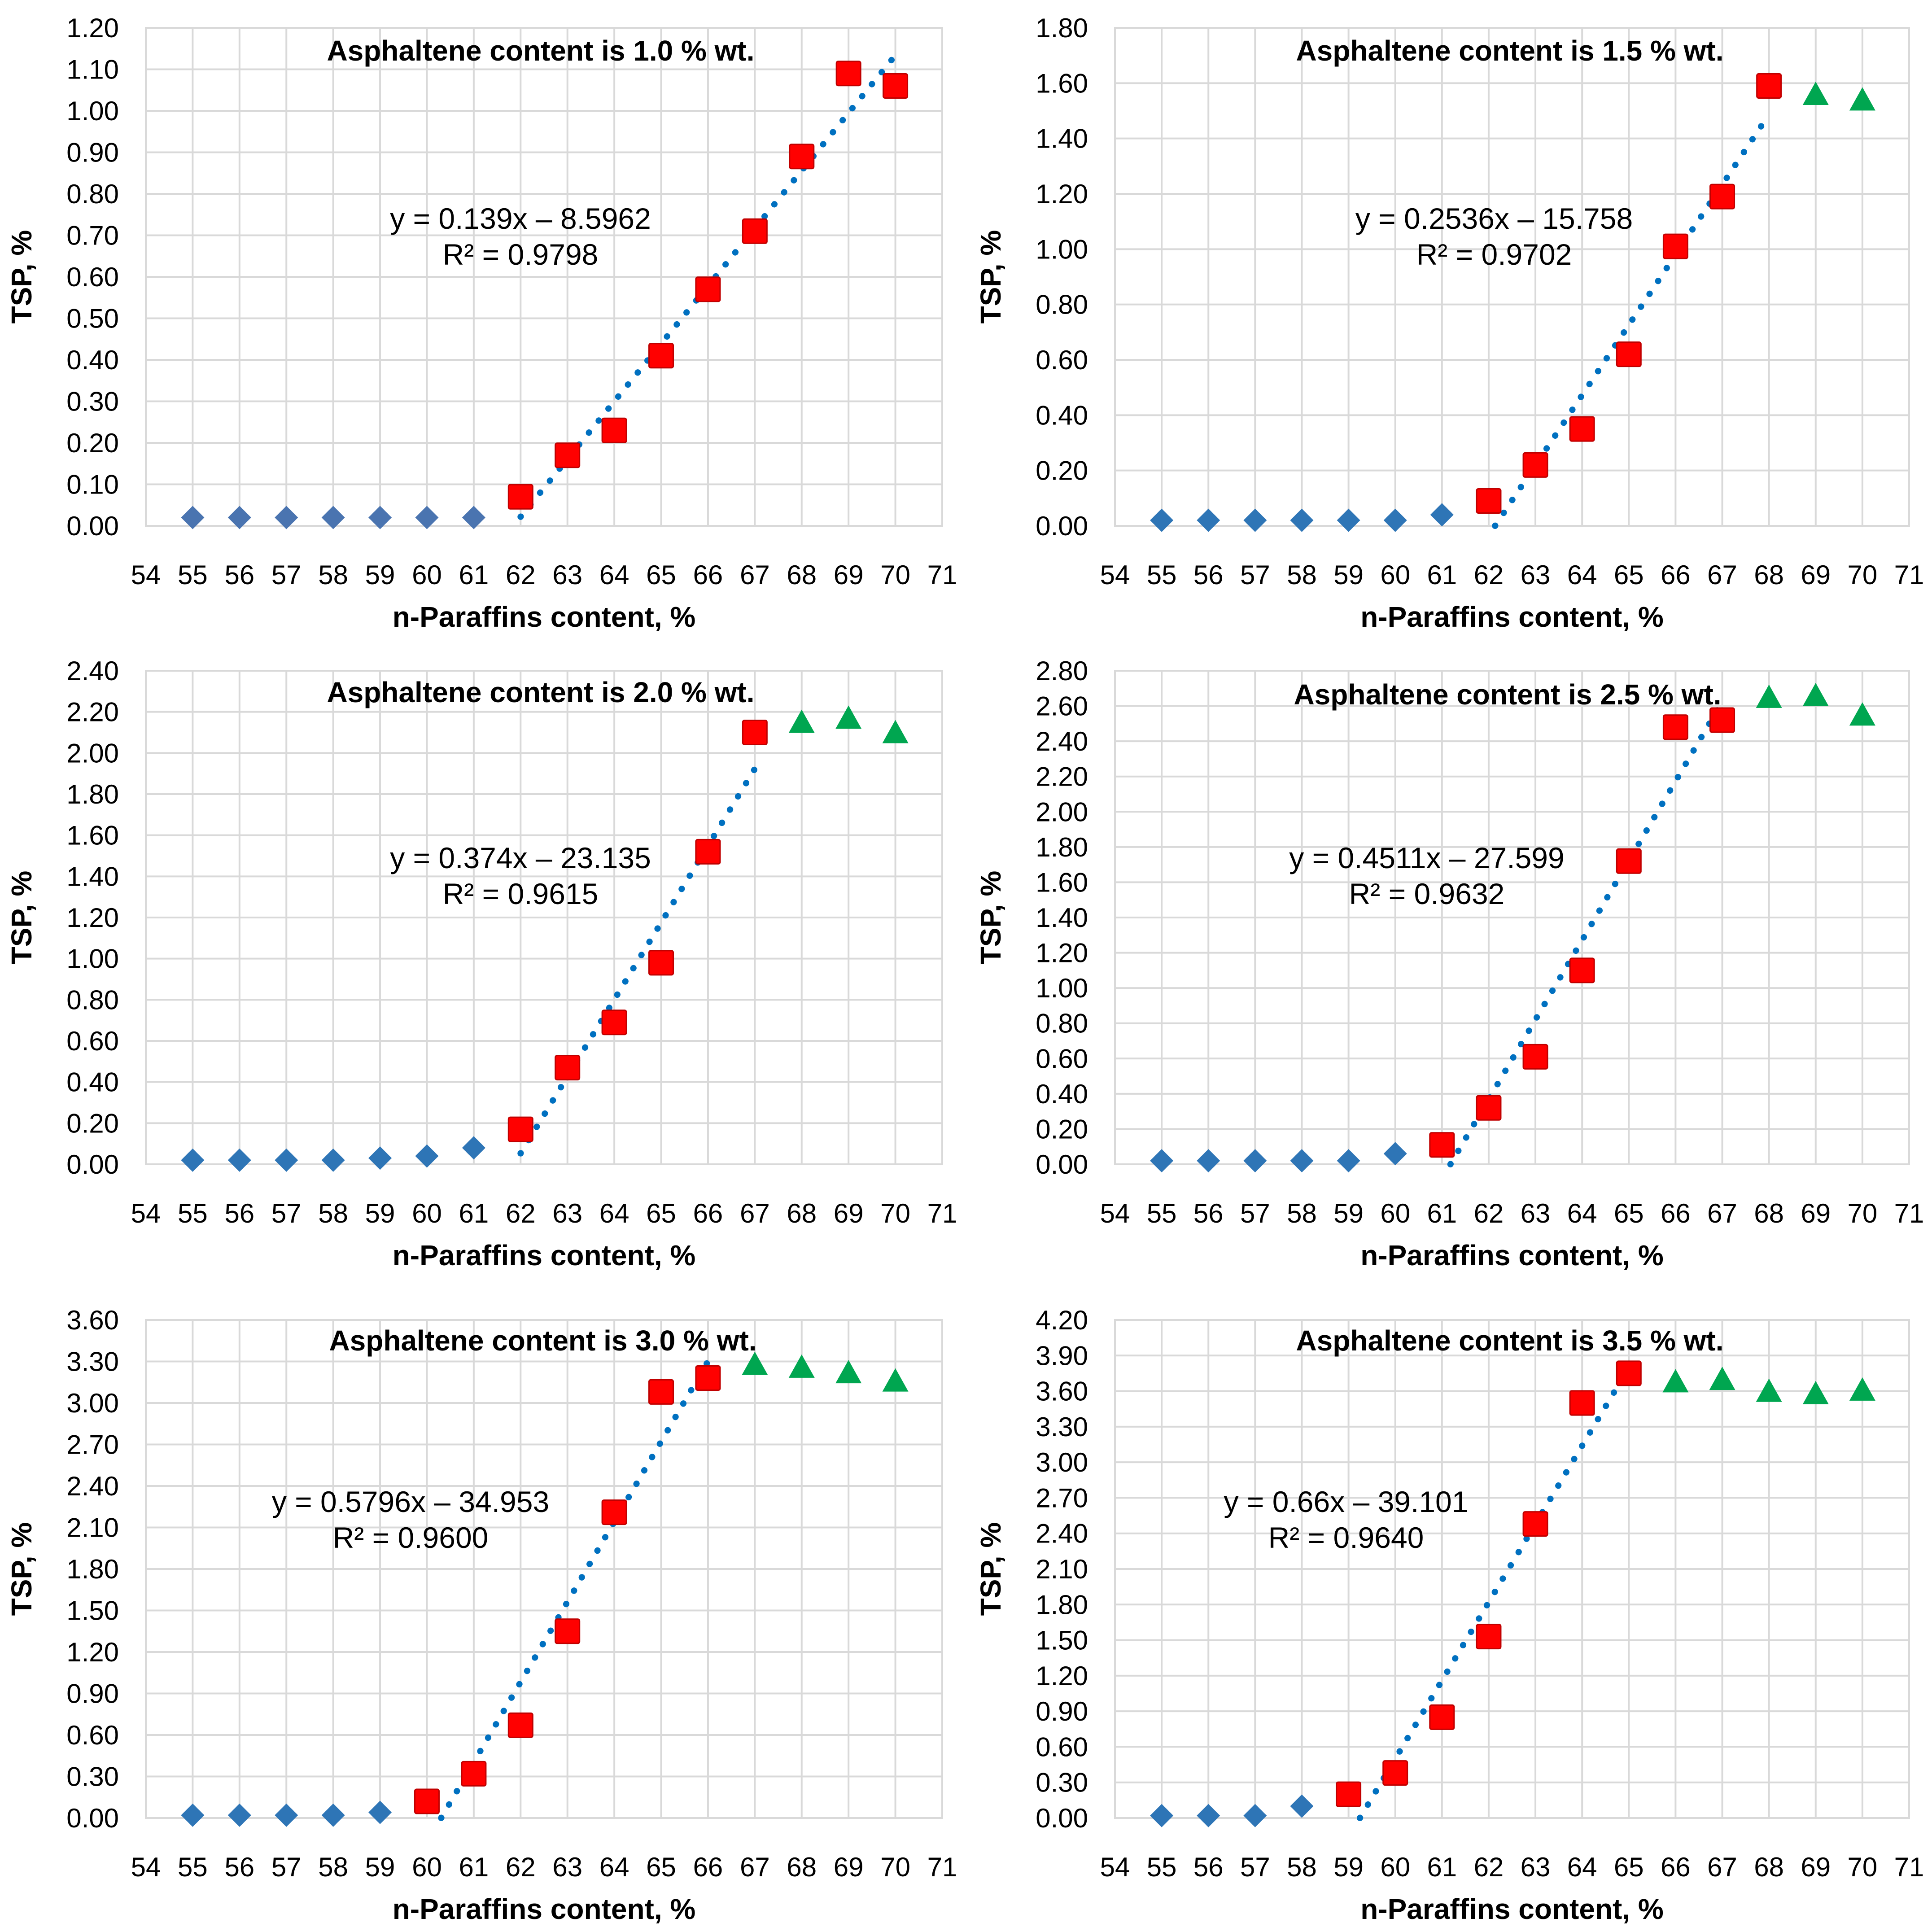  I want to click on y-tick-label: 2.70, so click(1062, 1498).